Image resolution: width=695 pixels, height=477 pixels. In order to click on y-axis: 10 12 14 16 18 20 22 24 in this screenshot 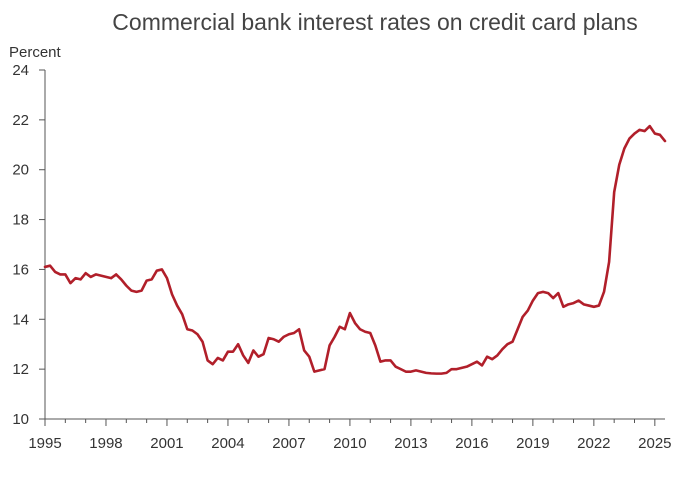, I will do `click(29, 245)`.